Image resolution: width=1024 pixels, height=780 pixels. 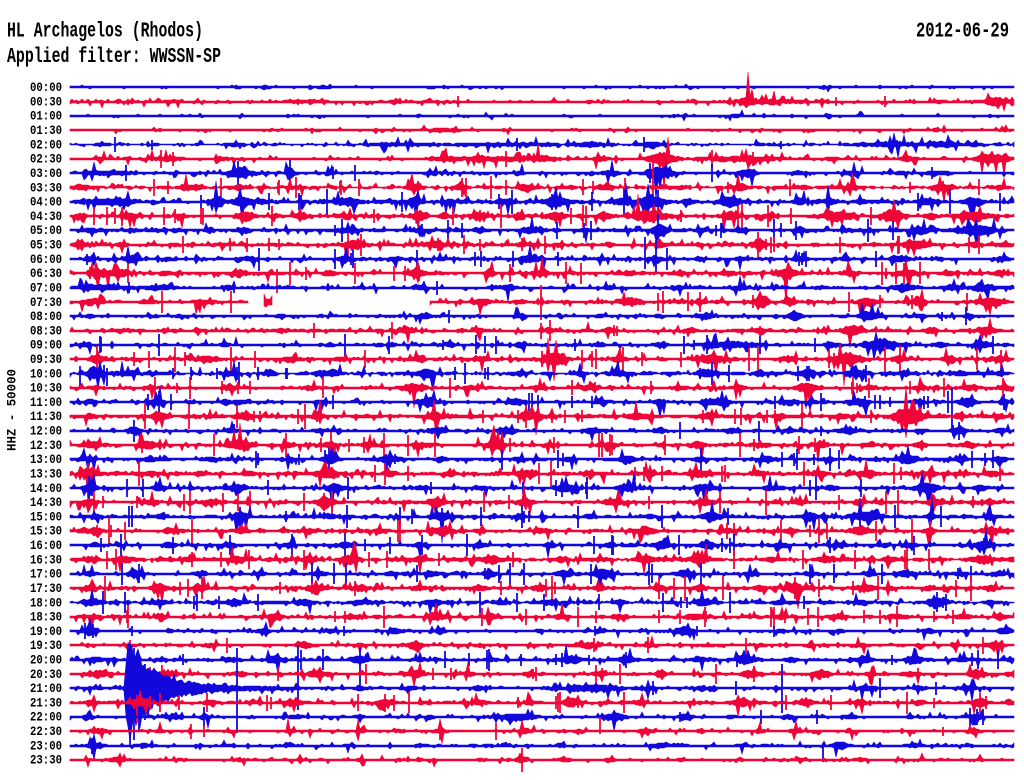 I want to click on svg-text: 07:00, so click(x=46, y=287).